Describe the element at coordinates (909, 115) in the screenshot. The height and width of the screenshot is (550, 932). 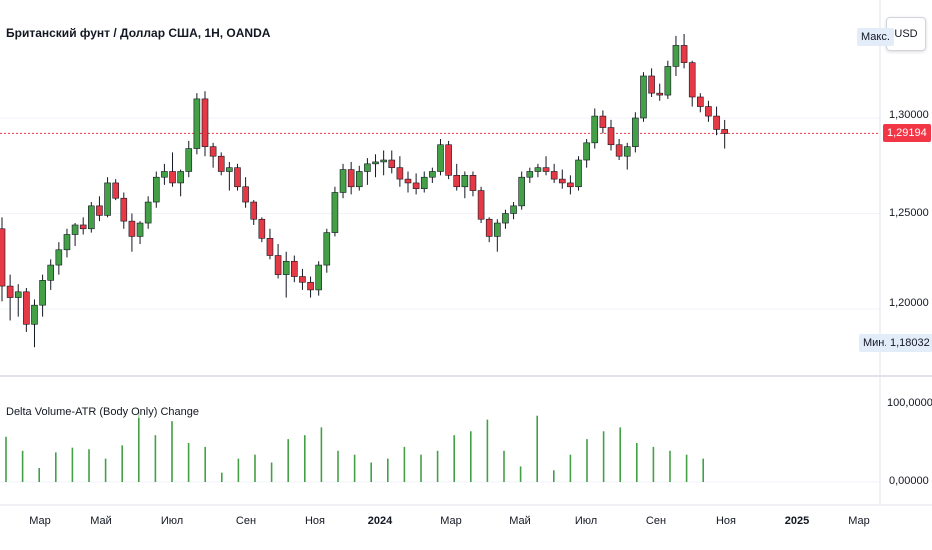
I see `price-tick: 1,30000` at that location.